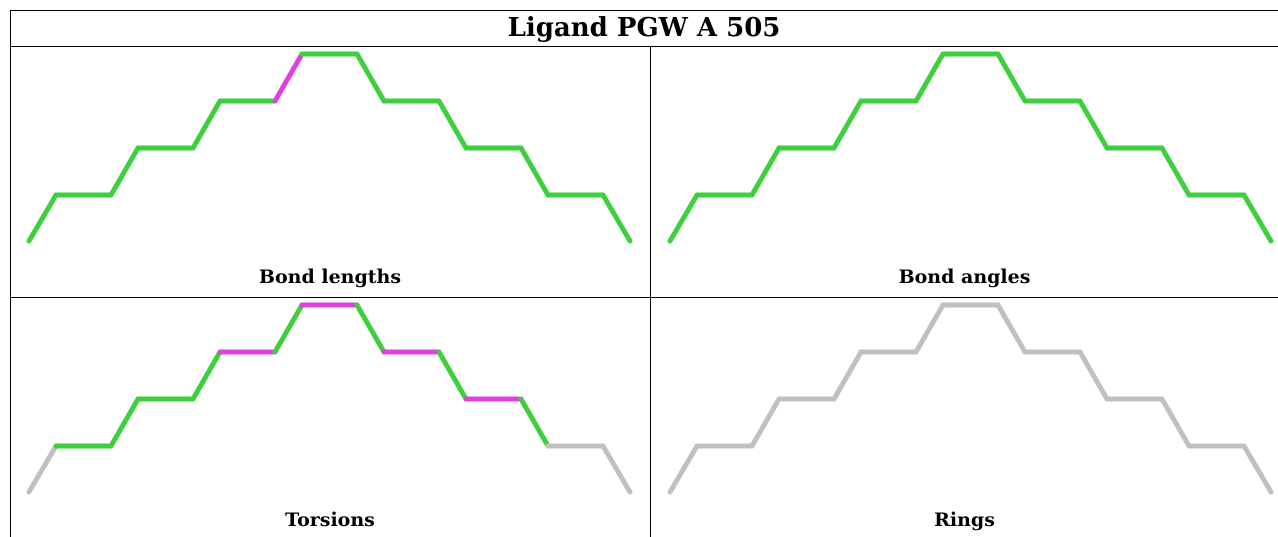 The image size is (1278, 537). I want to click on row-divider, so click(644, 297).